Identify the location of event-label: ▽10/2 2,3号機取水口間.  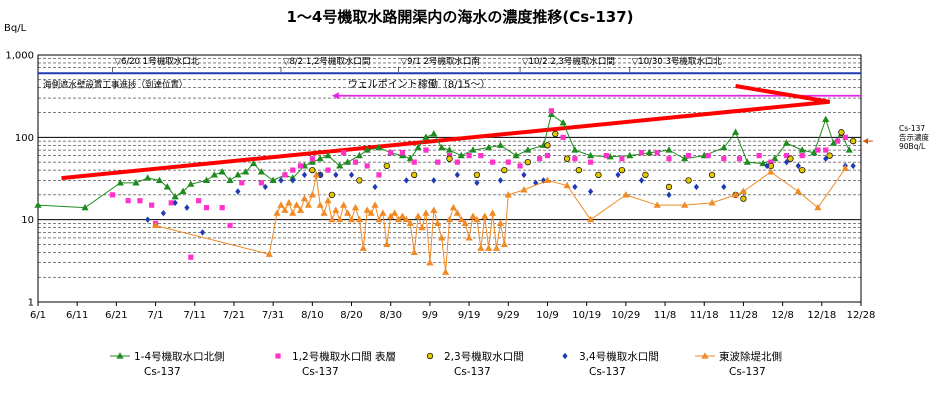
(568, 61).